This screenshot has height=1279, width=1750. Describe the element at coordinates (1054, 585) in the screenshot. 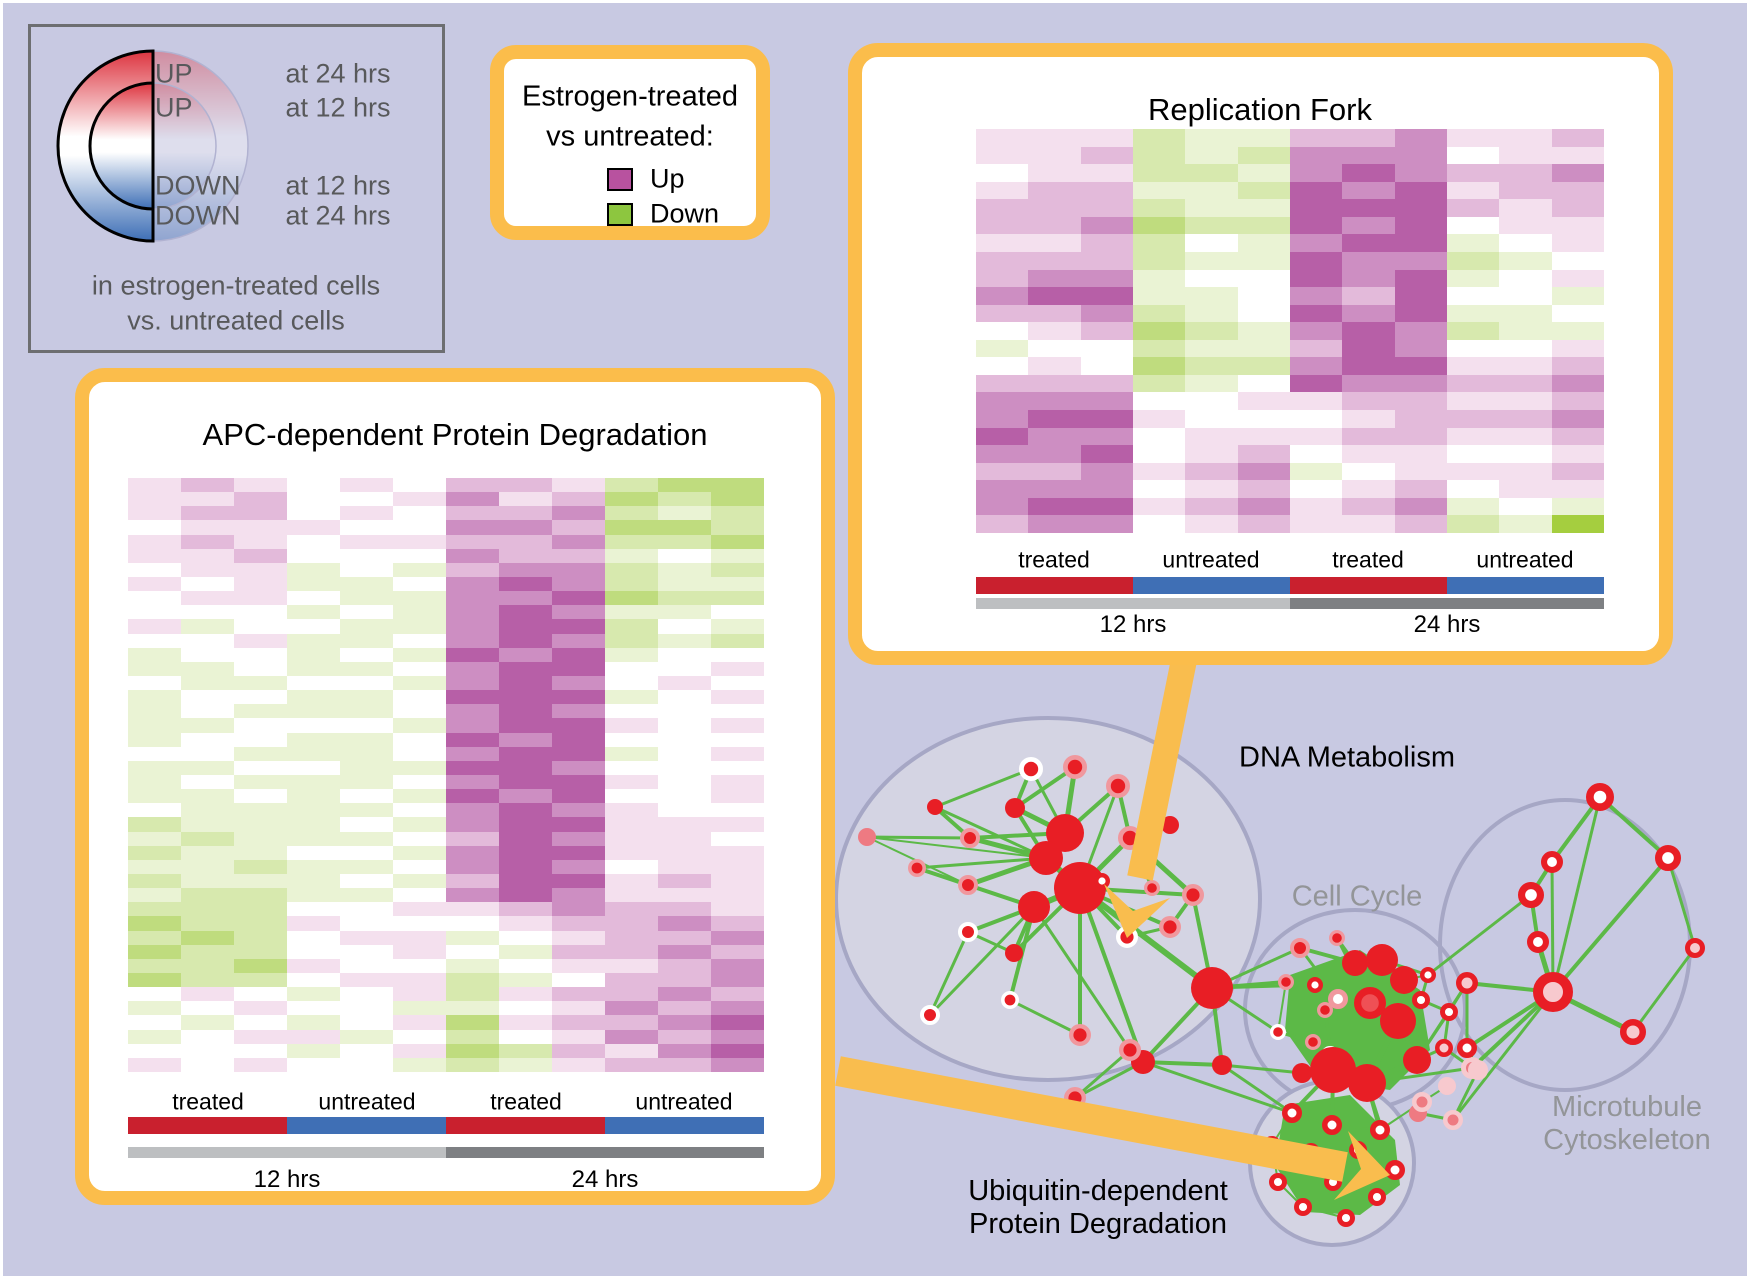

I see `treated-bar` at that location.